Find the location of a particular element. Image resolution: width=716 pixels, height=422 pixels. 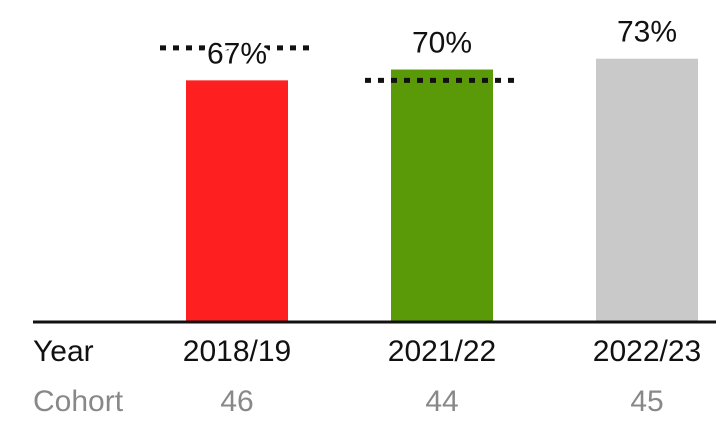

x-tick-label: 2022/23 is located at coordinates (647, 351).